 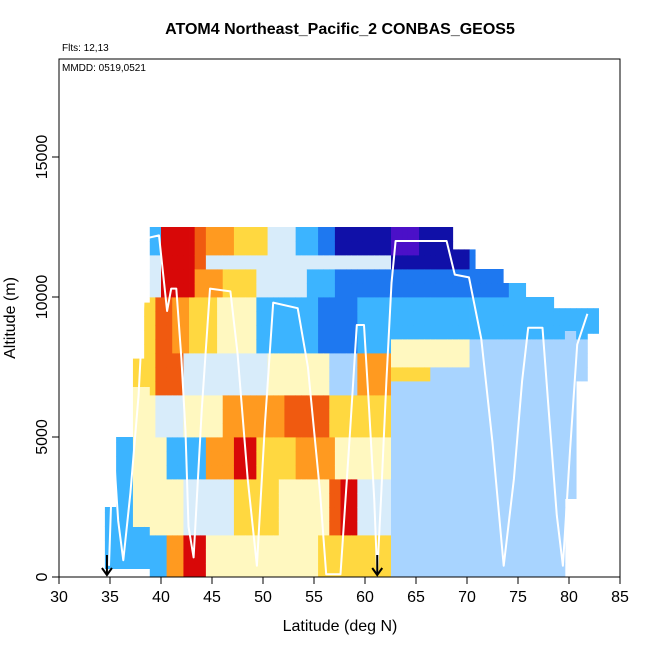 I want to click on dates-annotation: MMDD: 0519,0521, so click(x=104, y=68).